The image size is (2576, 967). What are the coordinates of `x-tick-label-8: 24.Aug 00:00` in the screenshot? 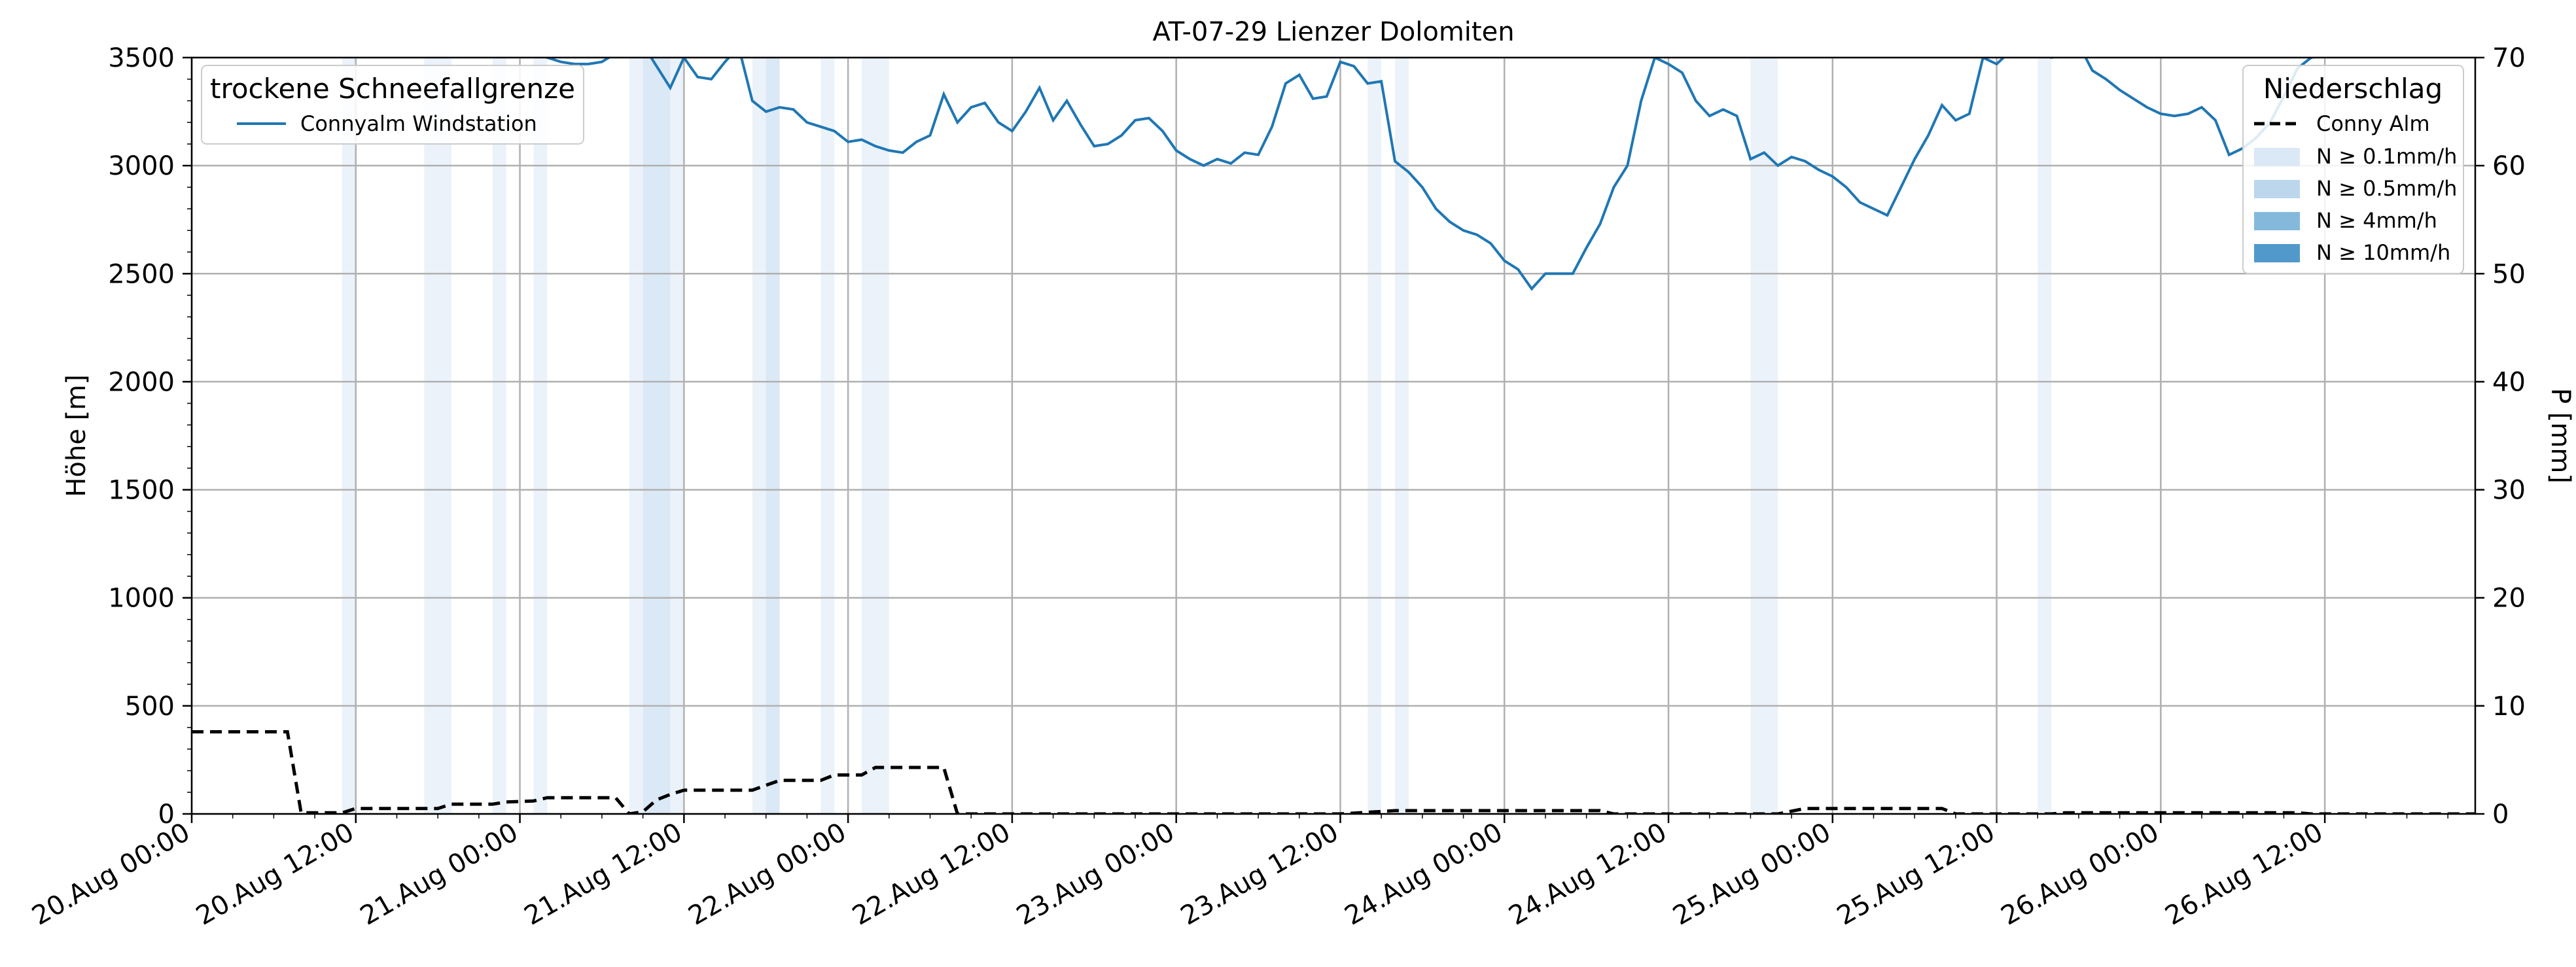 It's located at (1424, 875).